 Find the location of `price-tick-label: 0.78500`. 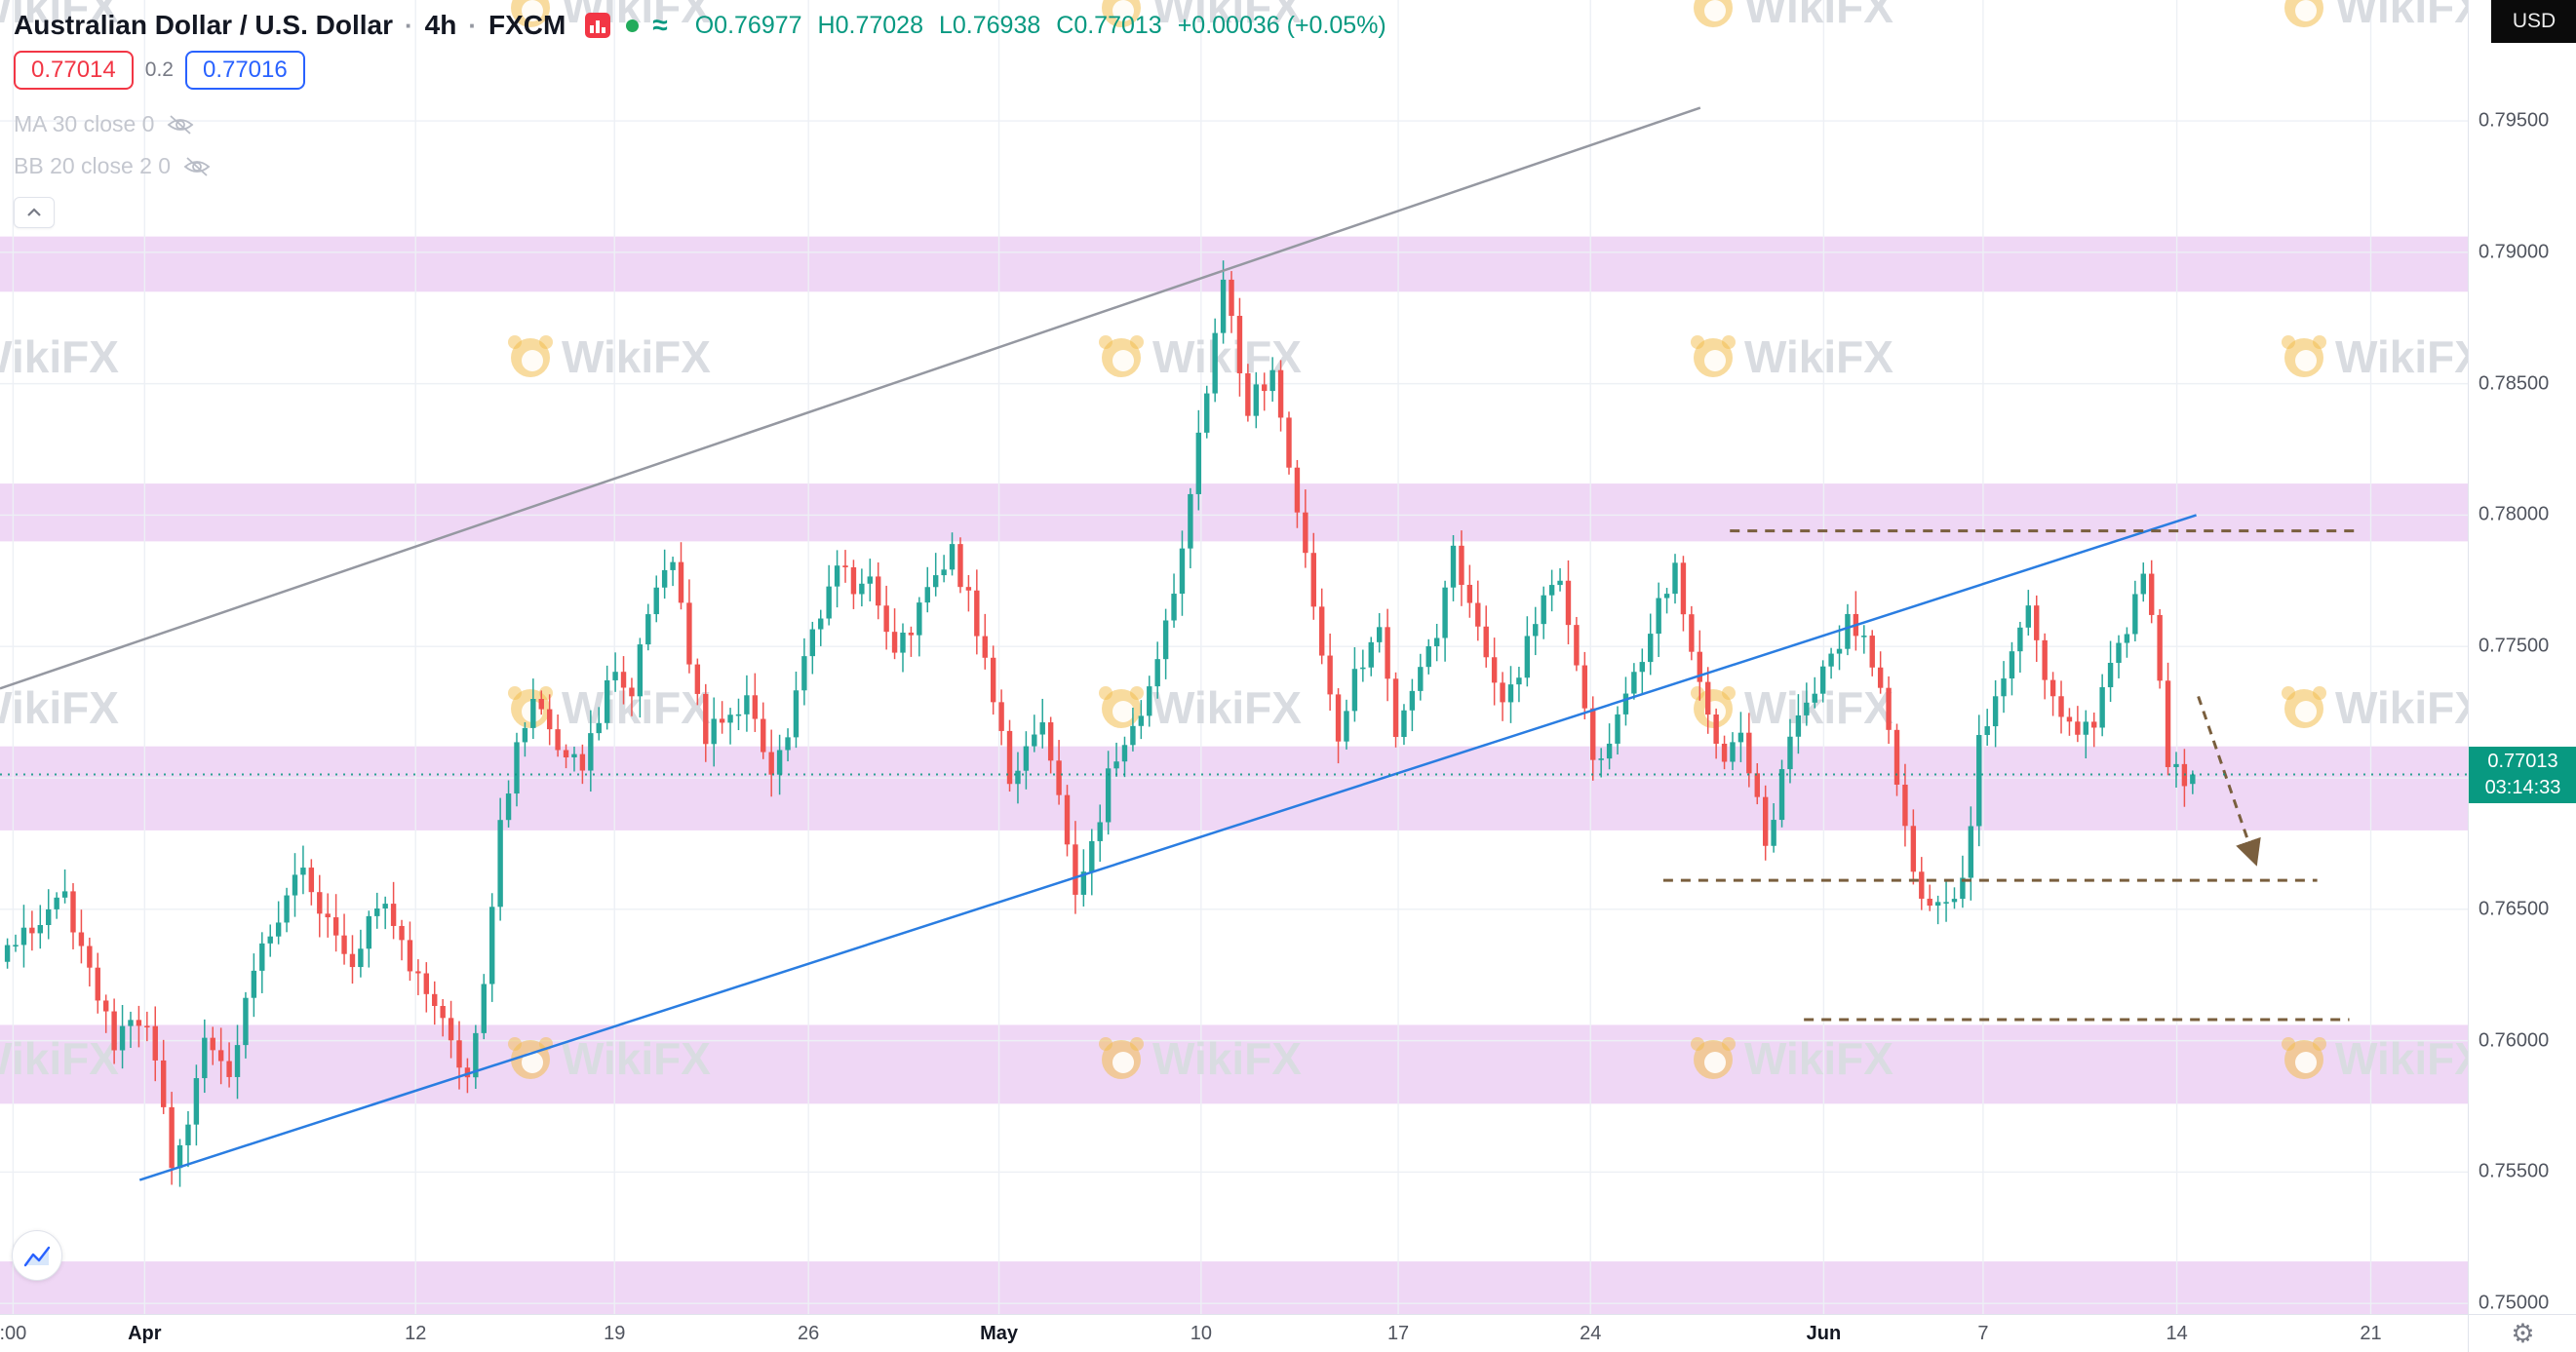

price-tick-label: 0.78500 is located at coordinates (2514, 383).